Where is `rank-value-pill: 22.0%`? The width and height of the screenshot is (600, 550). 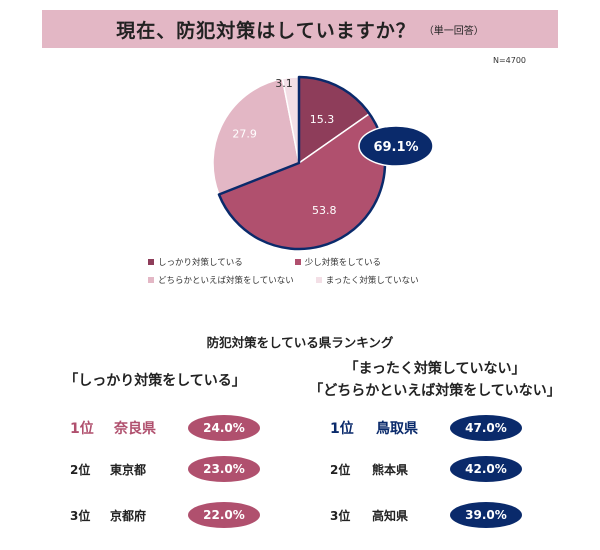
rank-value-pill: 22.0% is located at coordinates (224, 515).